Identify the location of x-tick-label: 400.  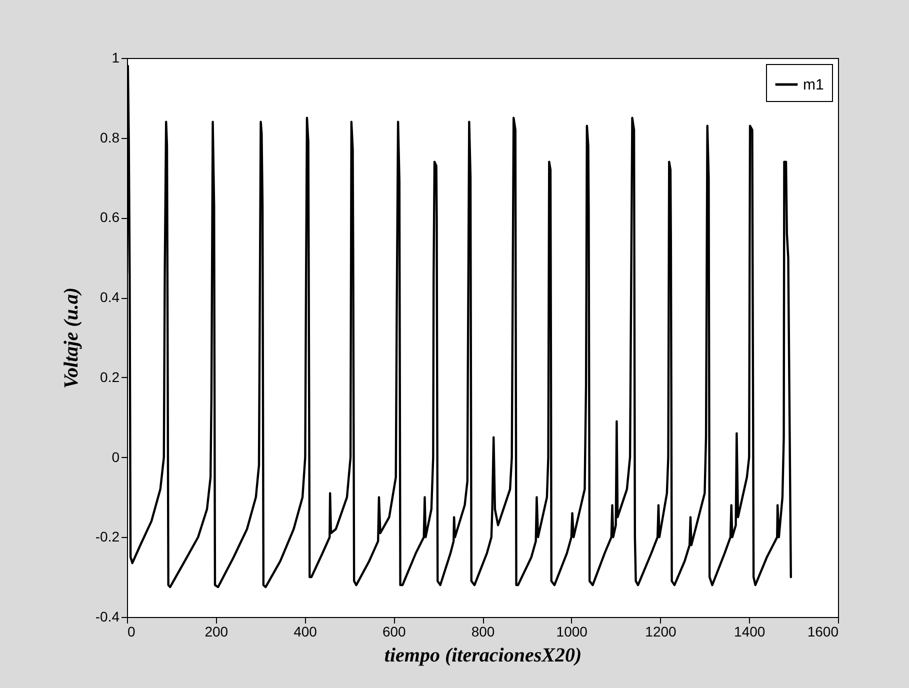
(306, 632).